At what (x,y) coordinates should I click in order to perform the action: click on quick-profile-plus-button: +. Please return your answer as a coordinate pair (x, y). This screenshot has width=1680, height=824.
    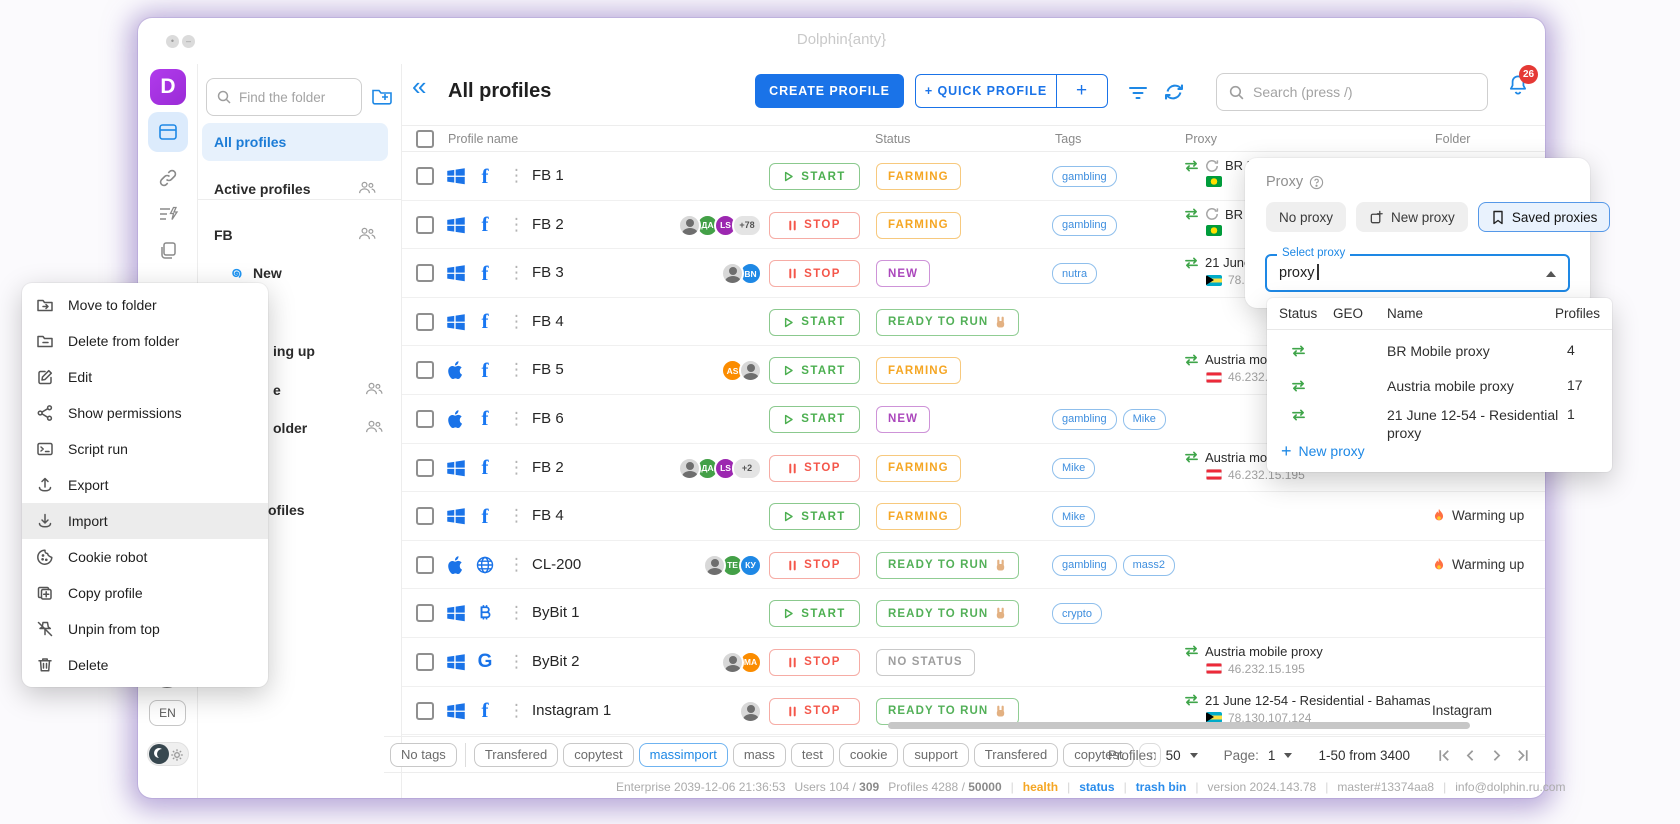
    Looking at the image, I should click on (1082, 90).